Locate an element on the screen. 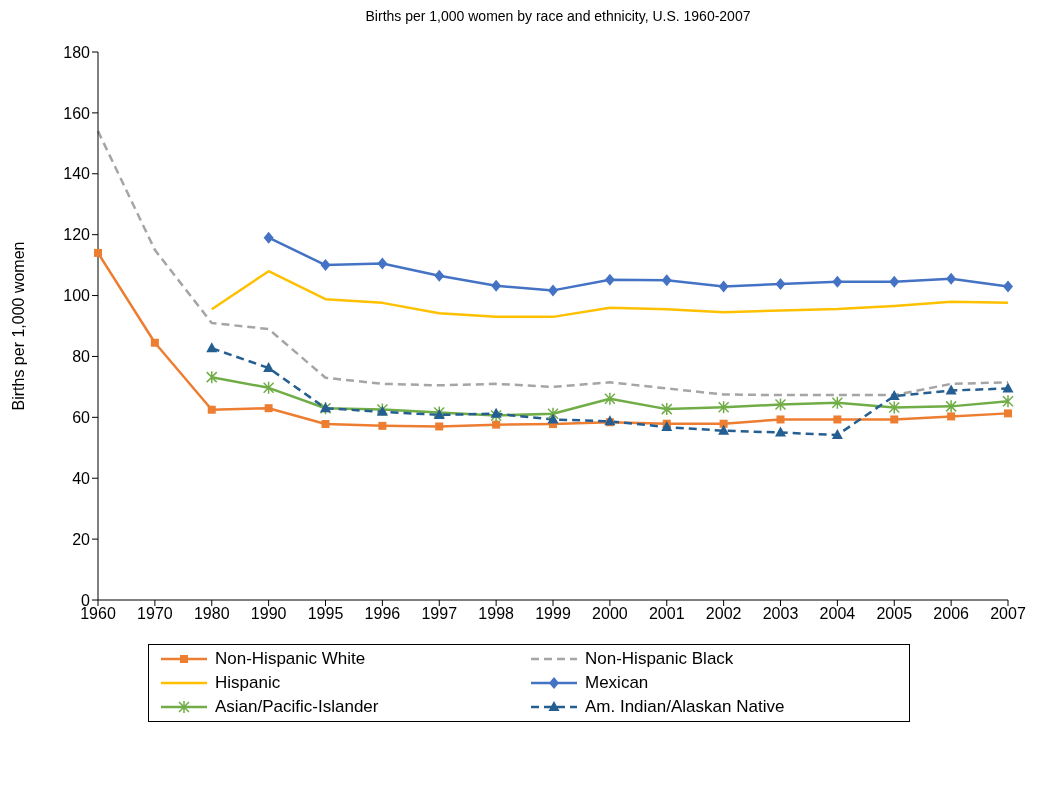 Image resolution: width=1047 pixels, height=797 pixels. x-tick-label: 1997 is located at coordinates (439, 614).